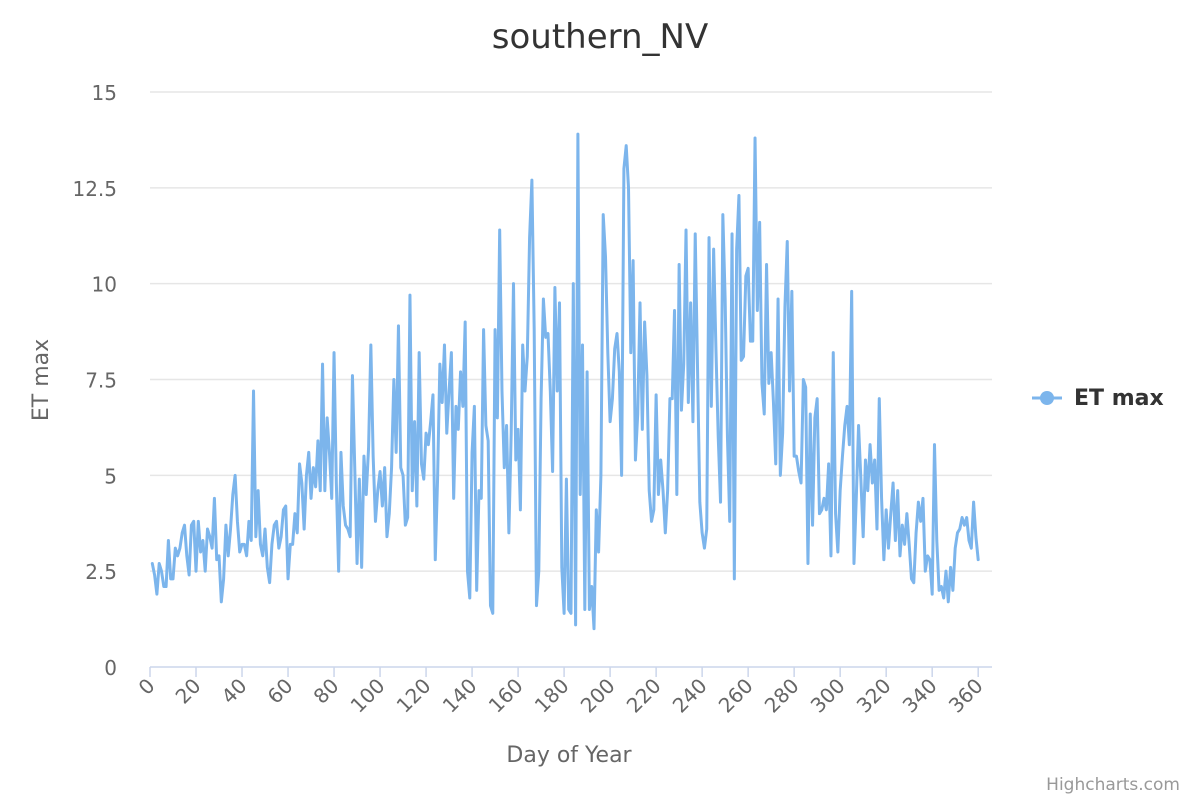 The image size is (1200, 800). Describe the element at coordinates (1113, 785) in the screenshot. I see `credits-link: Highcharts.com` at that location.